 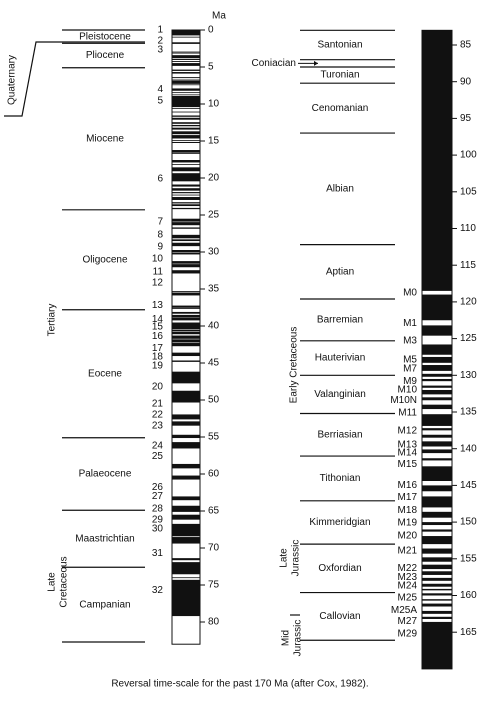 What do you see at coordinates (158, 336) in the screenshot?
I see `anomaly-label: 16` at bounding box center [158, 336].